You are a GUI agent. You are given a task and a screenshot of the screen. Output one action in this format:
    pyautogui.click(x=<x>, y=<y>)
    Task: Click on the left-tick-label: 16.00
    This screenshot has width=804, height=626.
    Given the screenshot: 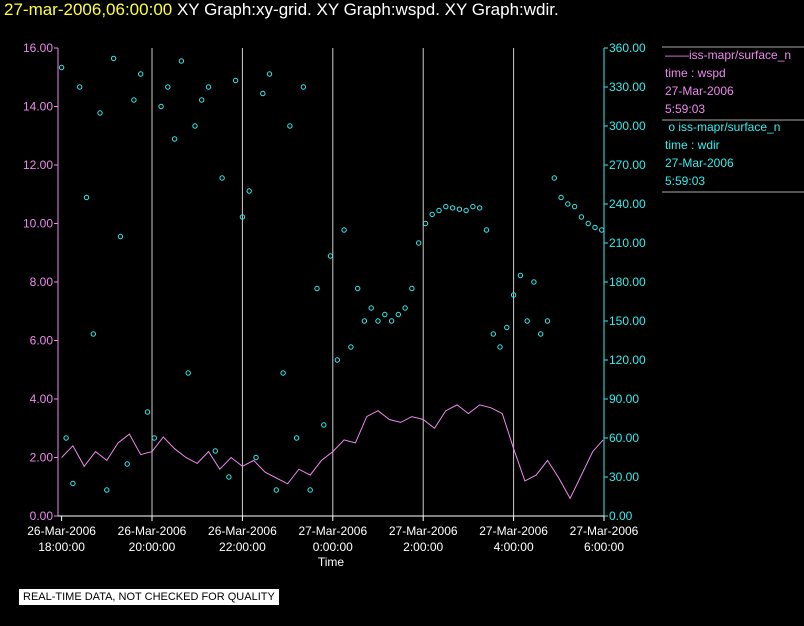 What is the action you would take?
    pyautogui.click(x=38, y=48)
    